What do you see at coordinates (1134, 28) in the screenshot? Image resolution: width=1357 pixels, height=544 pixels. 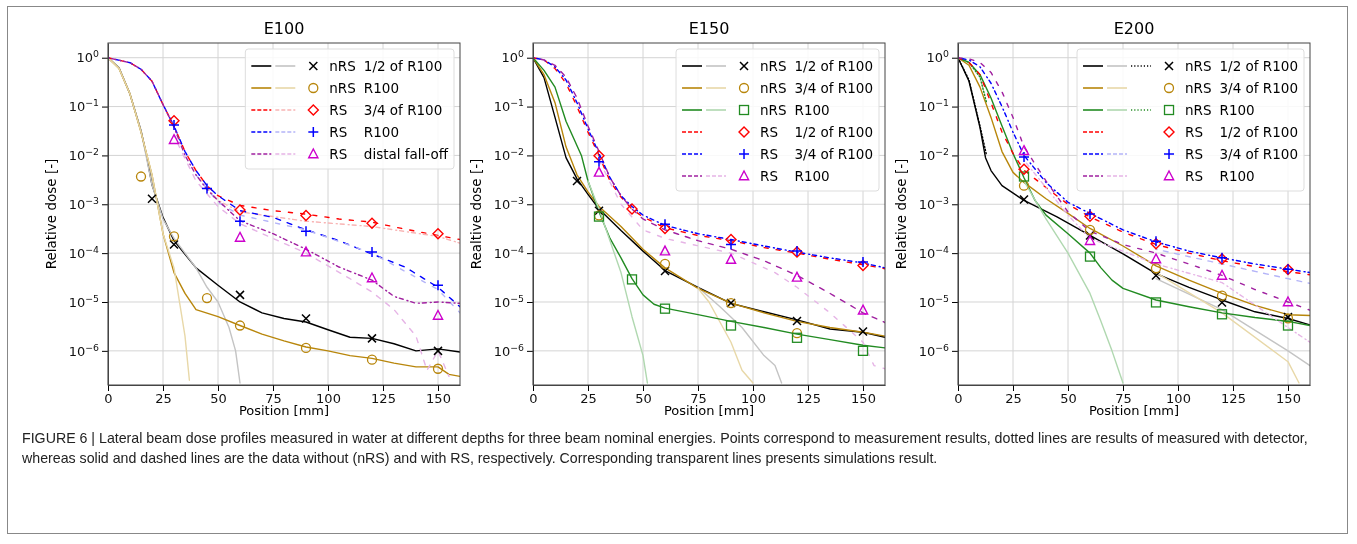 I see `chart-title: E200` at bounding box center [1134, 28].